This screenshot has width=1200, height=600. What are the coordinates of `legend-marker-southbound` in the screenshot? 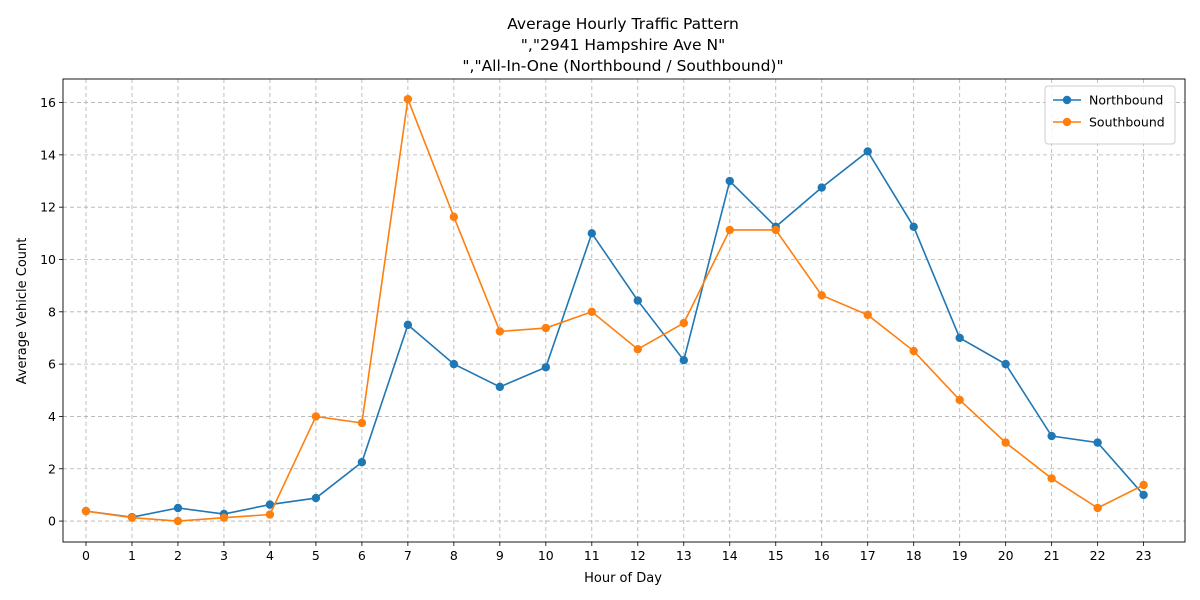 It's located at (1067, 122).